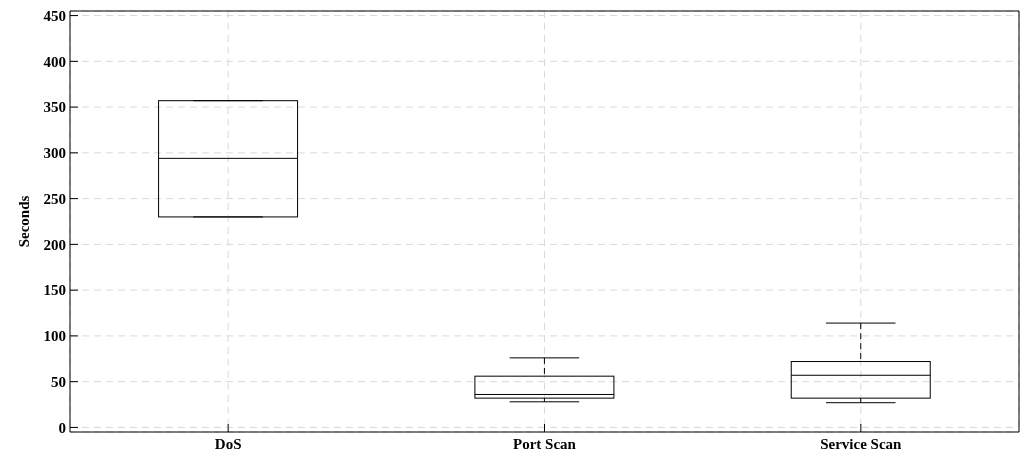  I want to click on y-tick-label: 450, so click(54, 15).